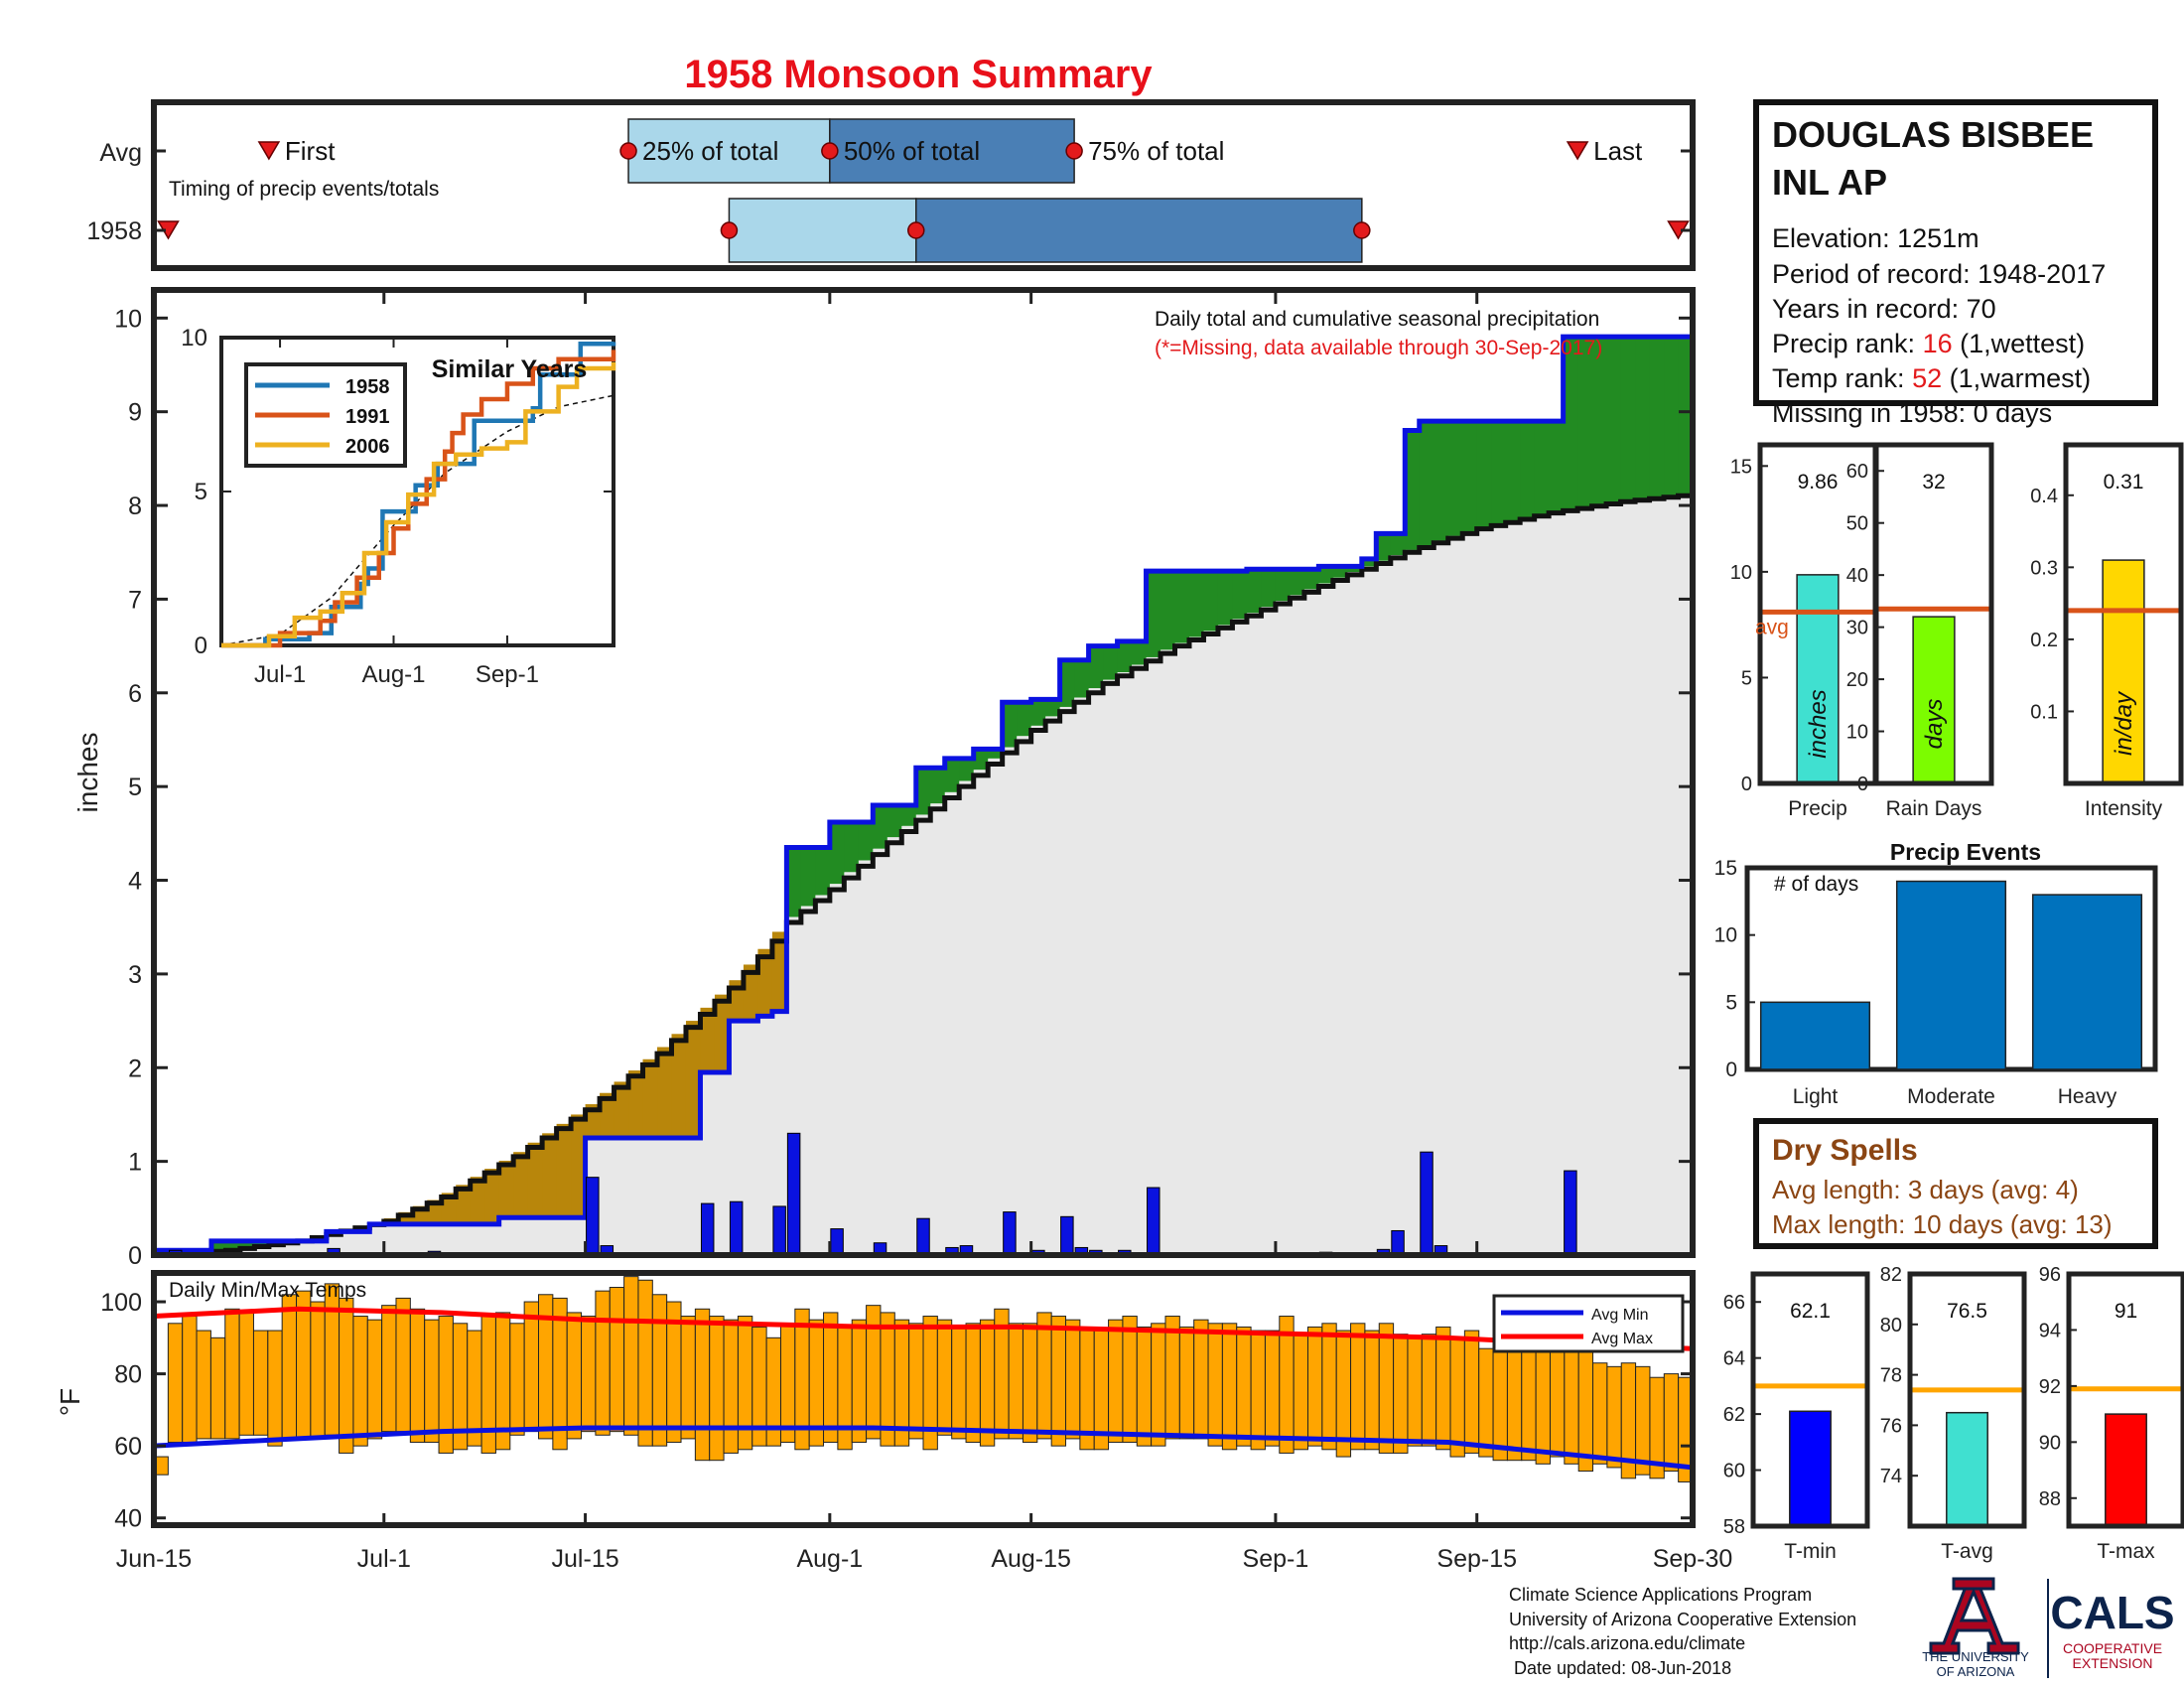  I want to click on footer-line3: http://cals.arizona.edu/climate, so click(1627, 1643).